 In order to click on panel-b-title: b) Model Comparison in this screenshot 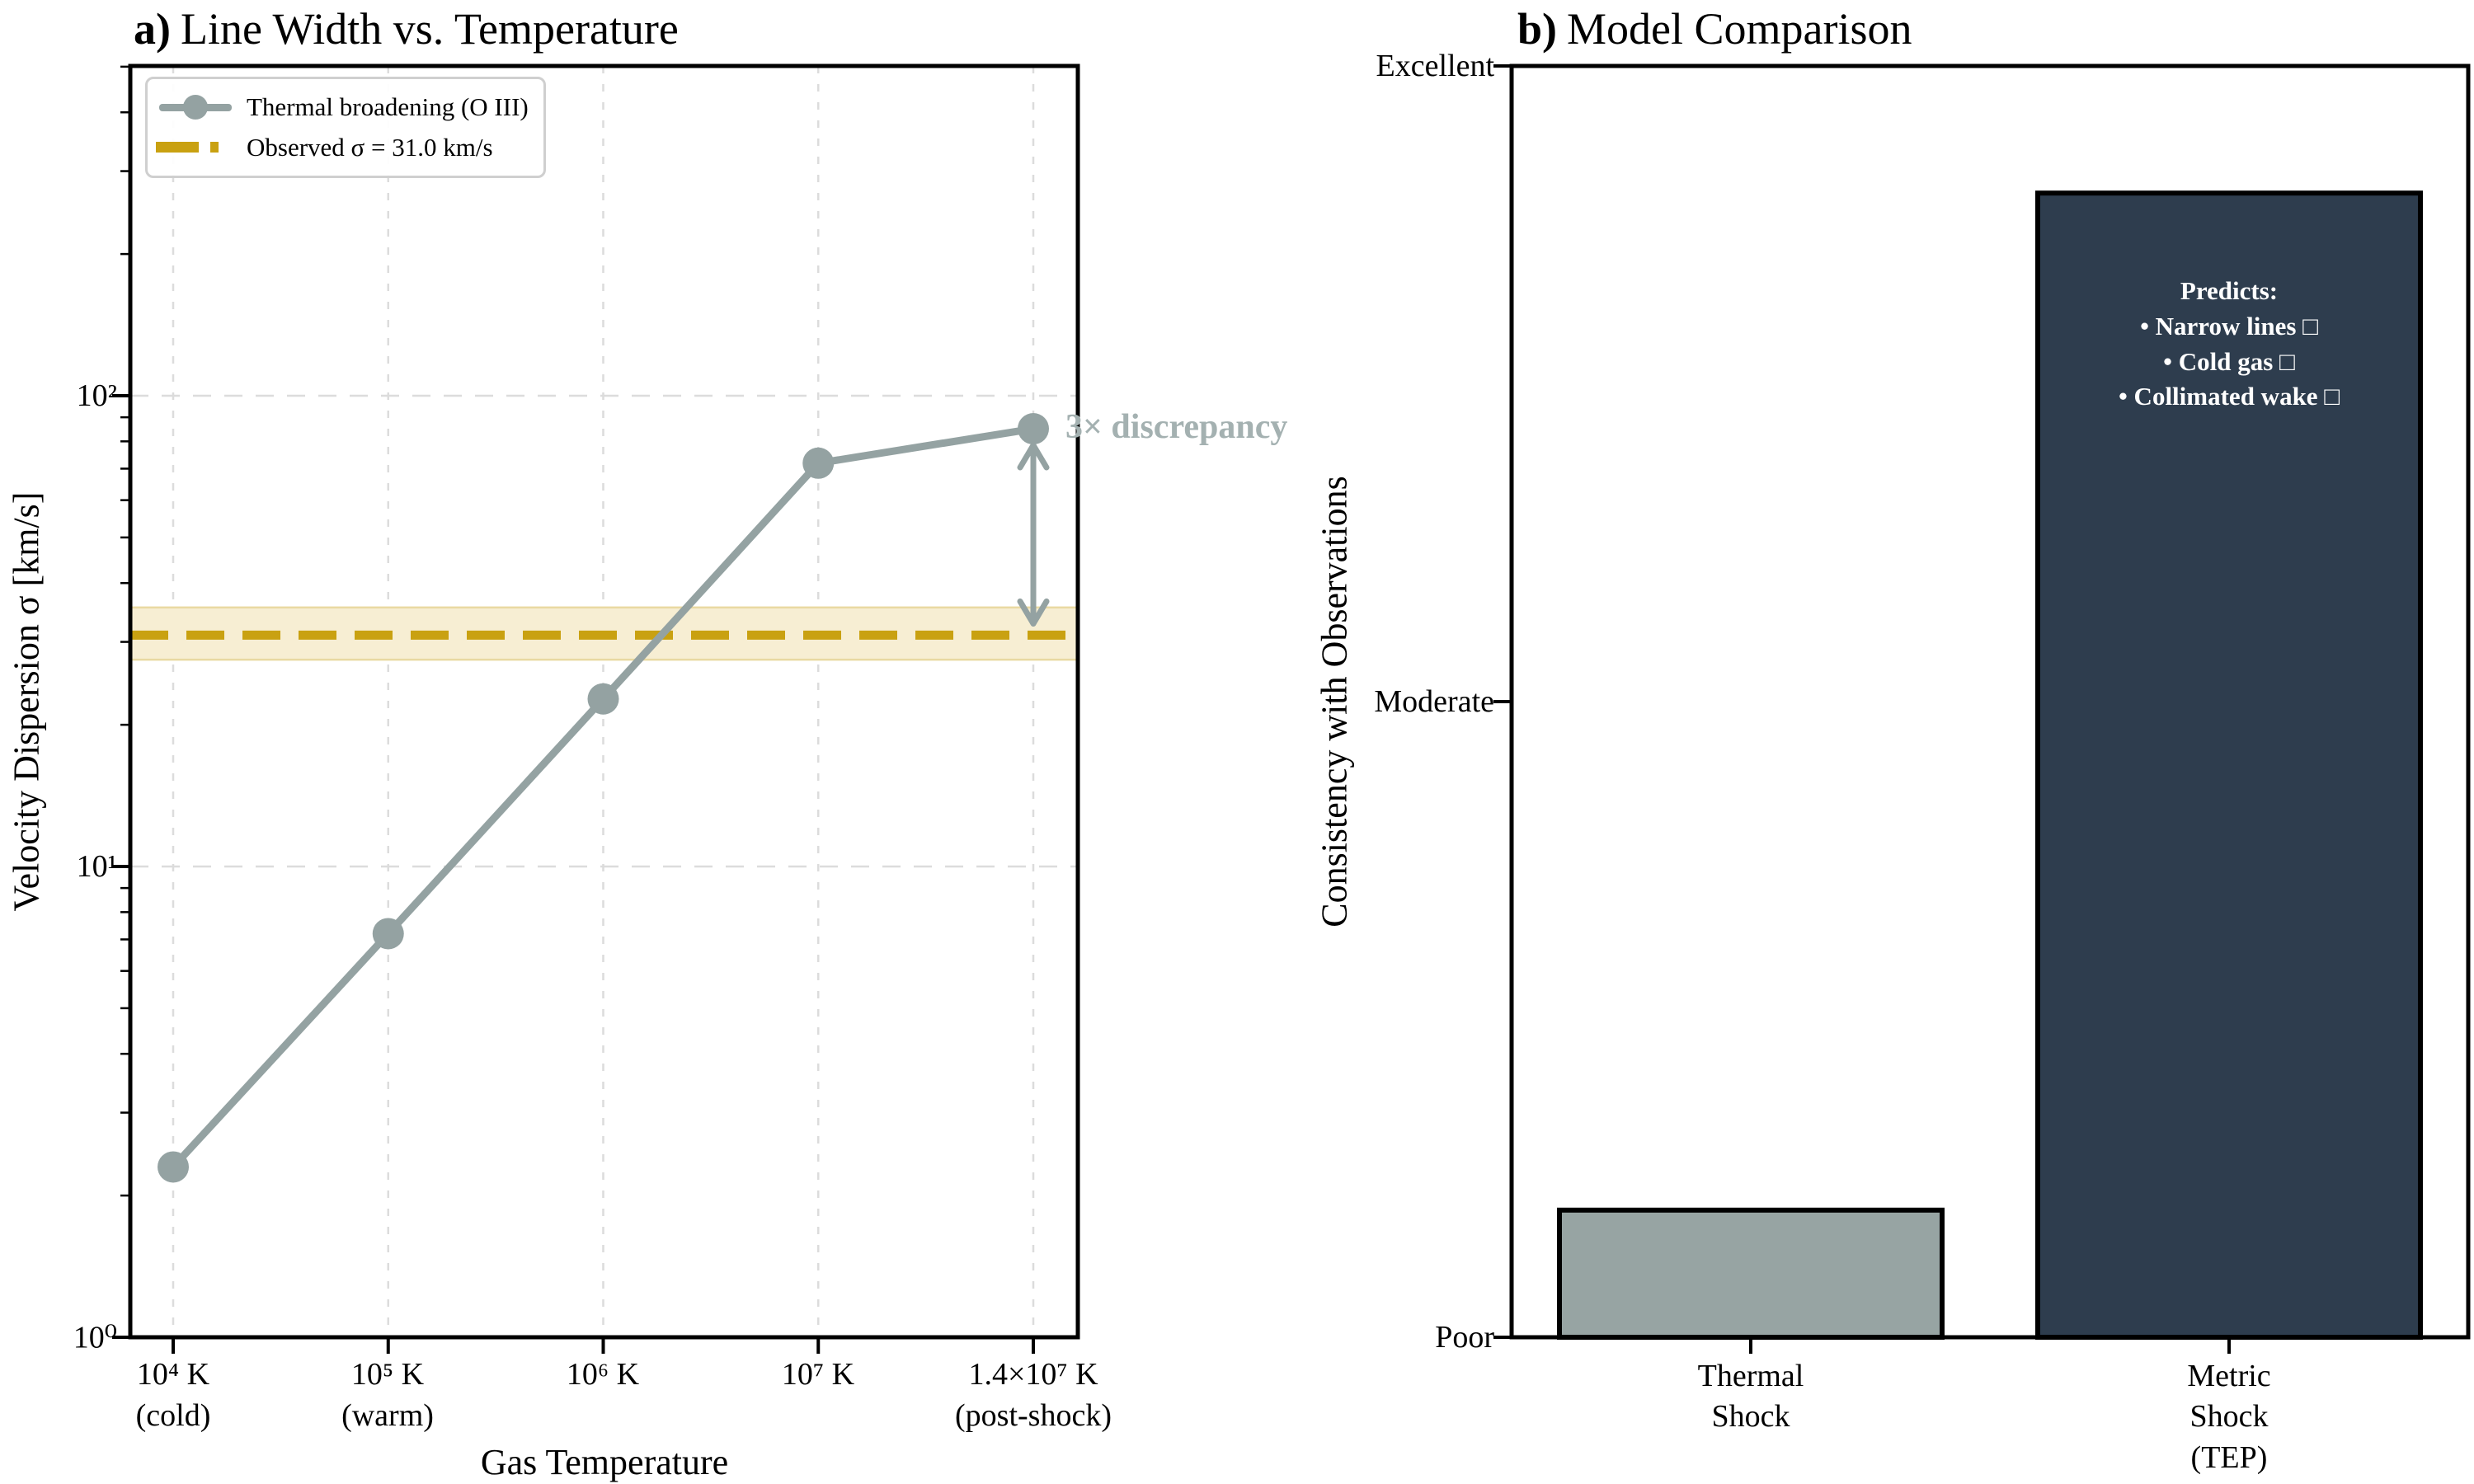, I will do `click(1714, 29)`.